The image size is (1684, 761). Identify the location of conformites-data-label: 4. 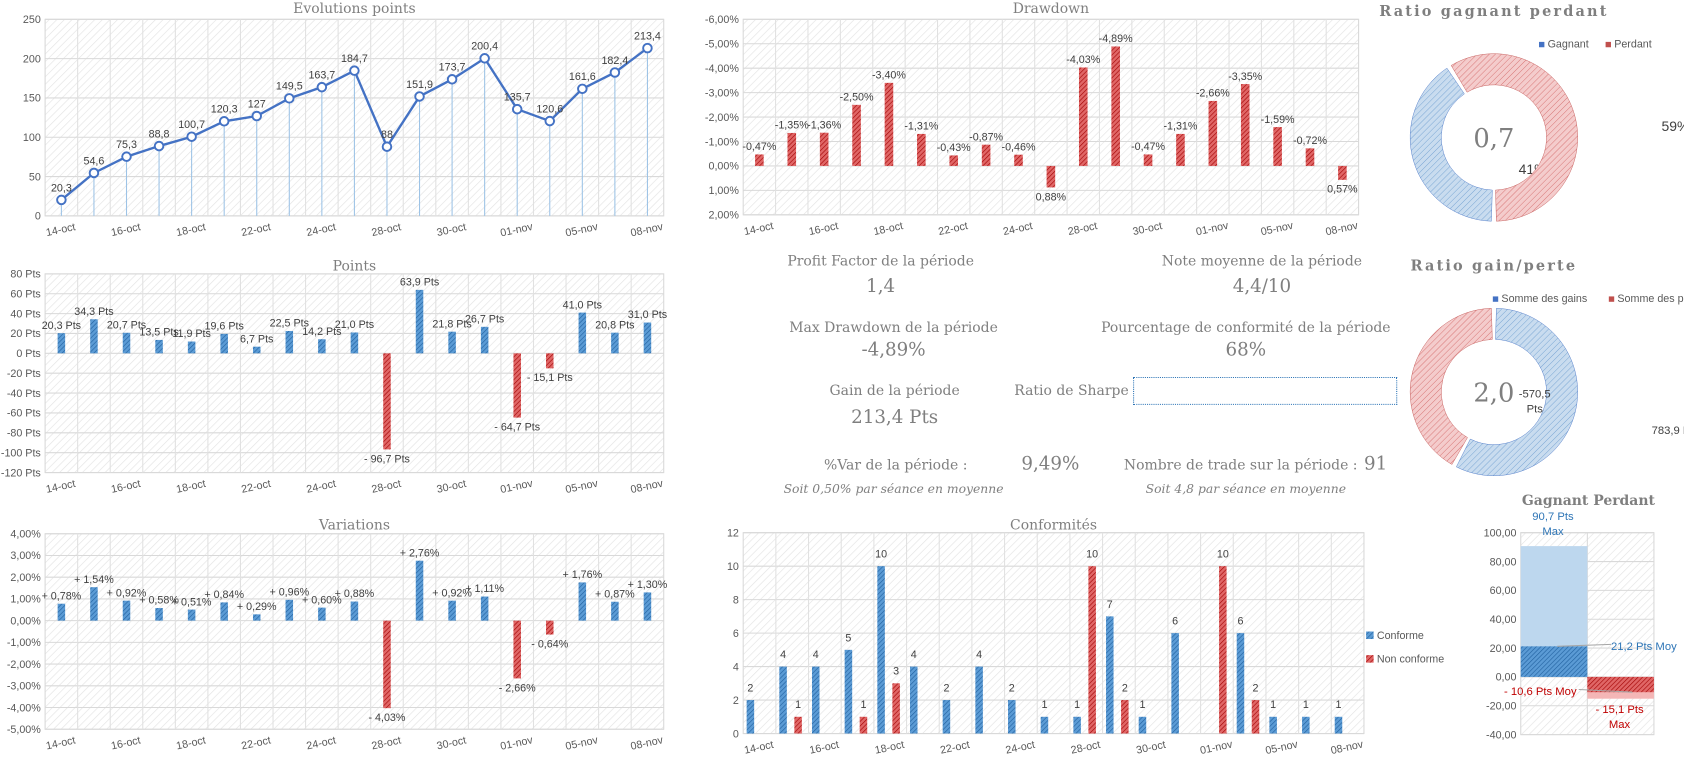
(914, 655).